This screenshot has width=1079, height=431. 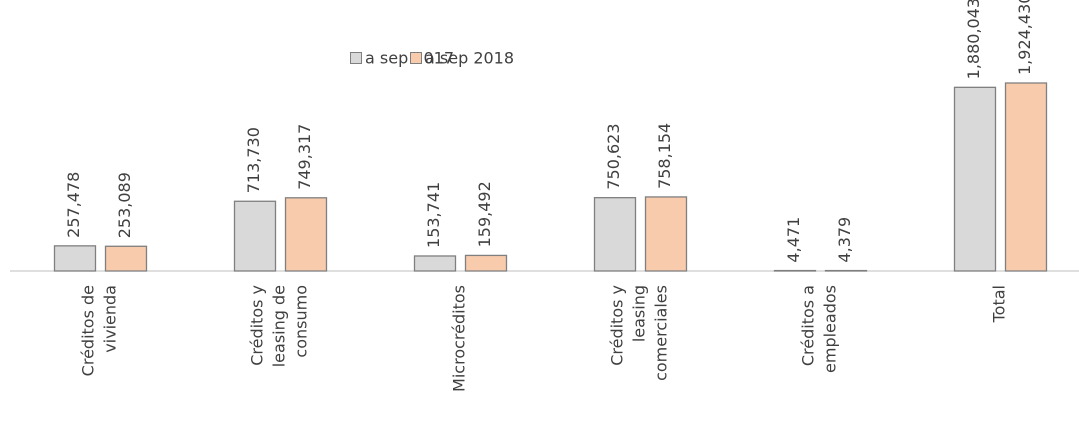 I want to click on data-label: 758,154, so click(x=664, y=156).